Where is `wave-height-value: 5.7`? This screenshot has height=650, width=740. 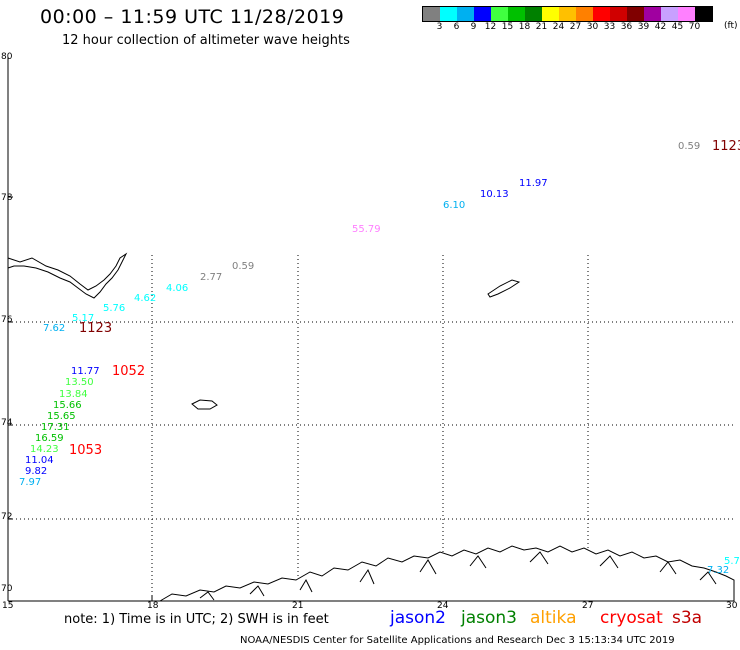
wave-height-value: 5.7 is located at coordinates (732, 561).